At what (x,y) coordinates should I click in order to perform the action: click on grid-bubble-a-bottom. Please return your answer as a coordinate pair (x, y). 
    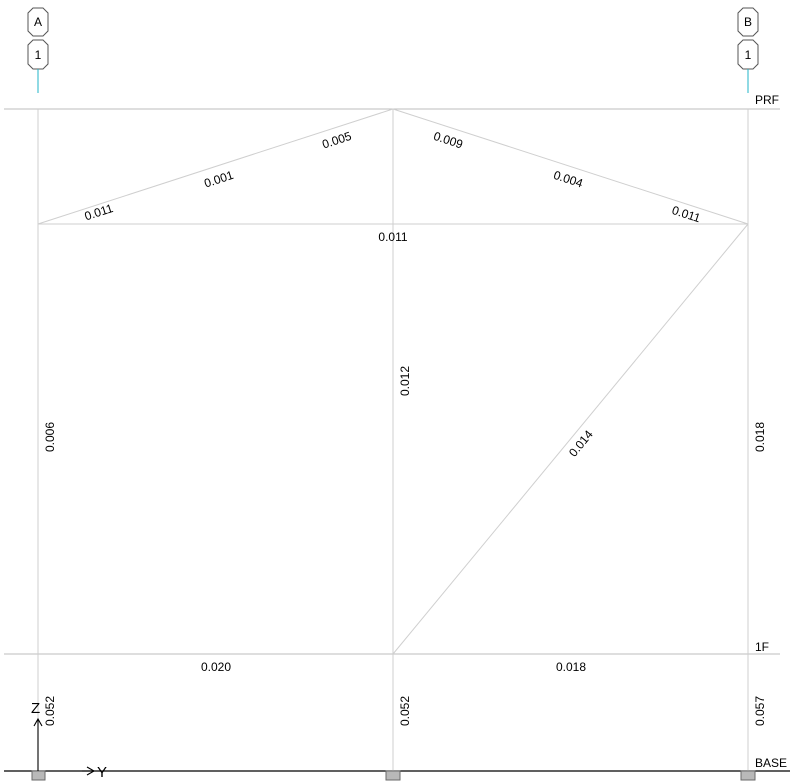
    Looking at the image, I should click on (38, 54).